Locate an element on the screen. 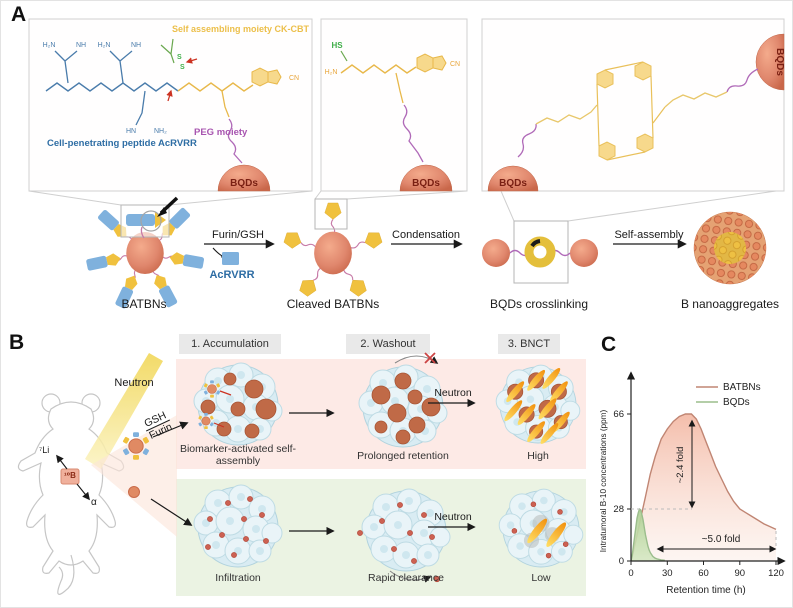 The height and width of the screenshot is (608, 793). blocked-x-icon is located at coordinates (430, 358).